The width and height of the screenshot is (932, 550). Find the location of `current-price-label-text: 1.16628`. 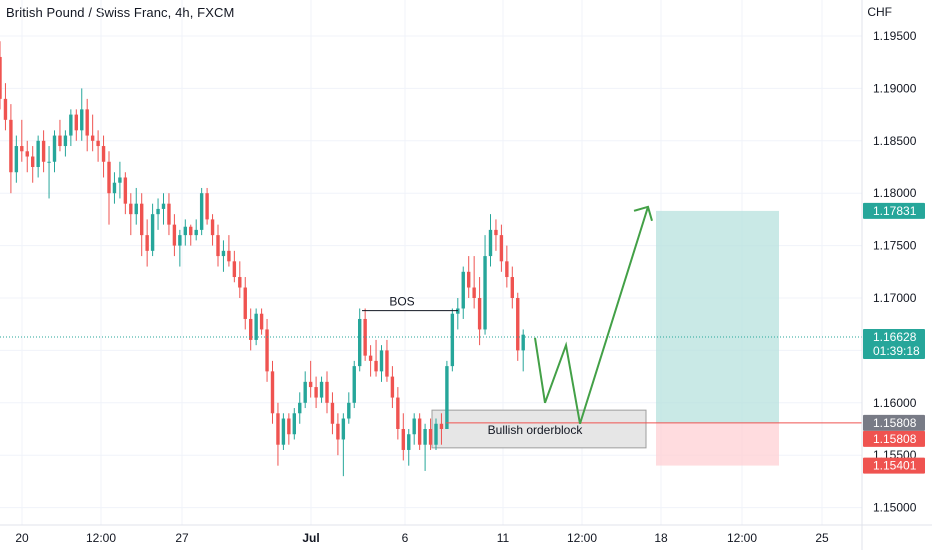

current-price-label-text: 1.16628 is located at coordinates (895, 337).